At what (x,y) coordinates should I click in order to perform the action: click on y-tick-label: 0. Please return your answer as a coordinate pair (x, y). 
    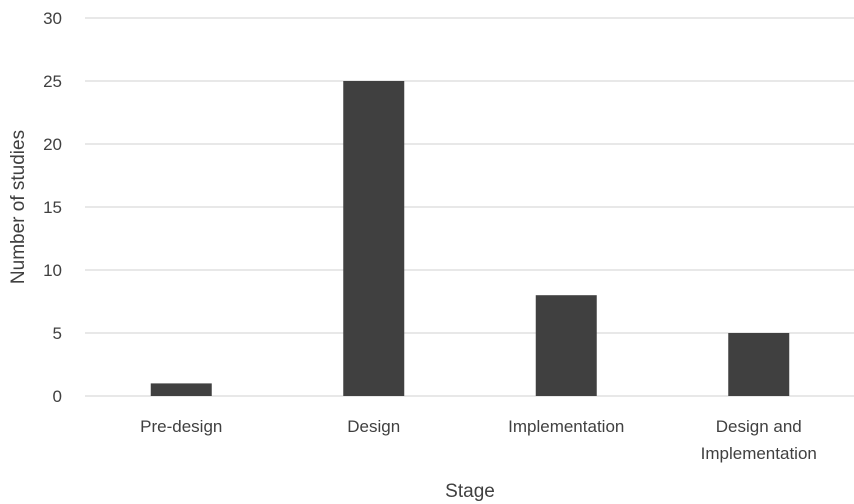
    Looking at the image, I should click on (57, 396).